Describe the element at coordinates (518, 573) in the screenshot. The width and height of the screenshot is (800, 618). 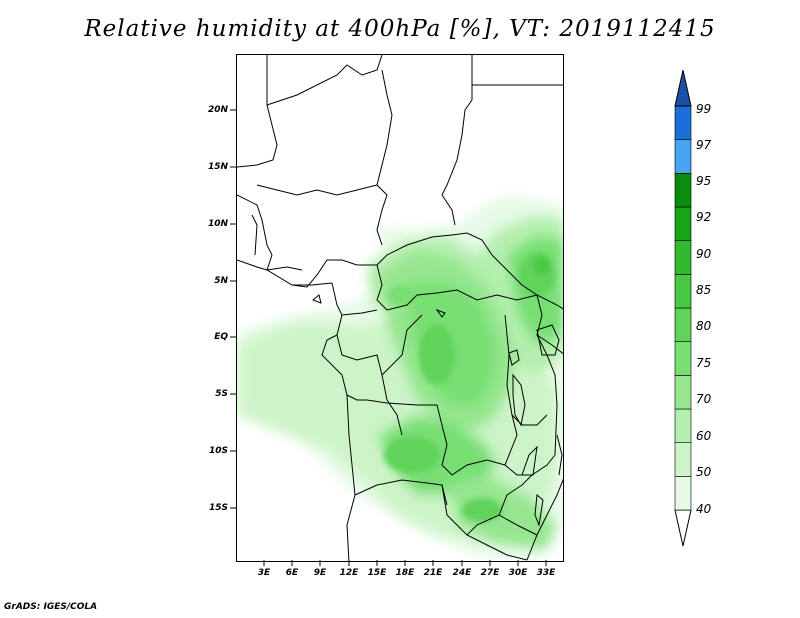
I see `lon-label-30e: 30E` at that location.